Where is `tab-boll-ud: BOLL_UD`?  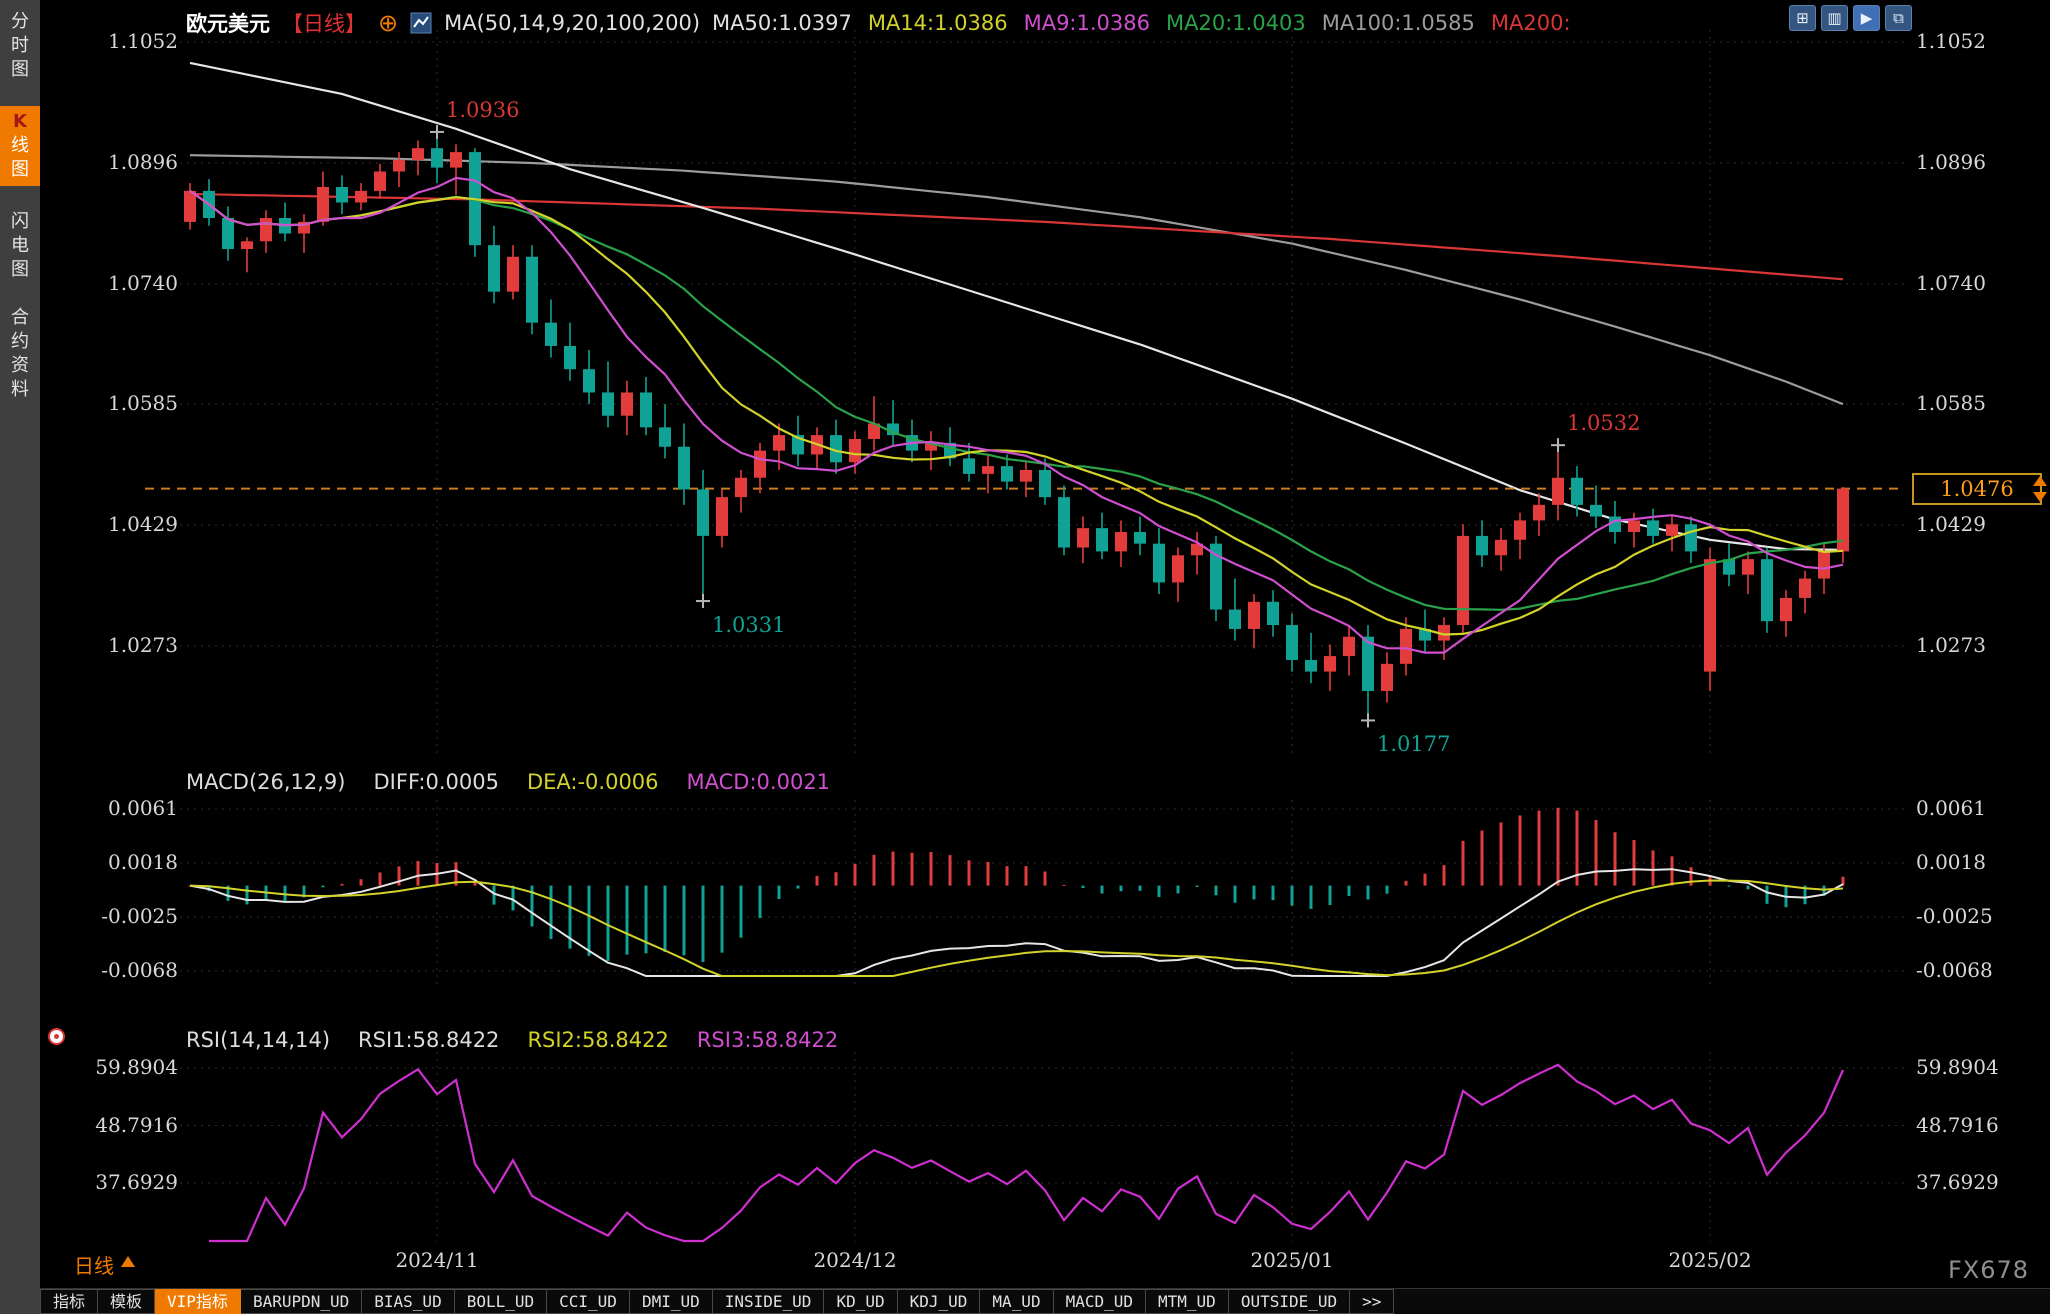 tab-boll-ud: BOLL_UD is located at coordinates (501, 1301).